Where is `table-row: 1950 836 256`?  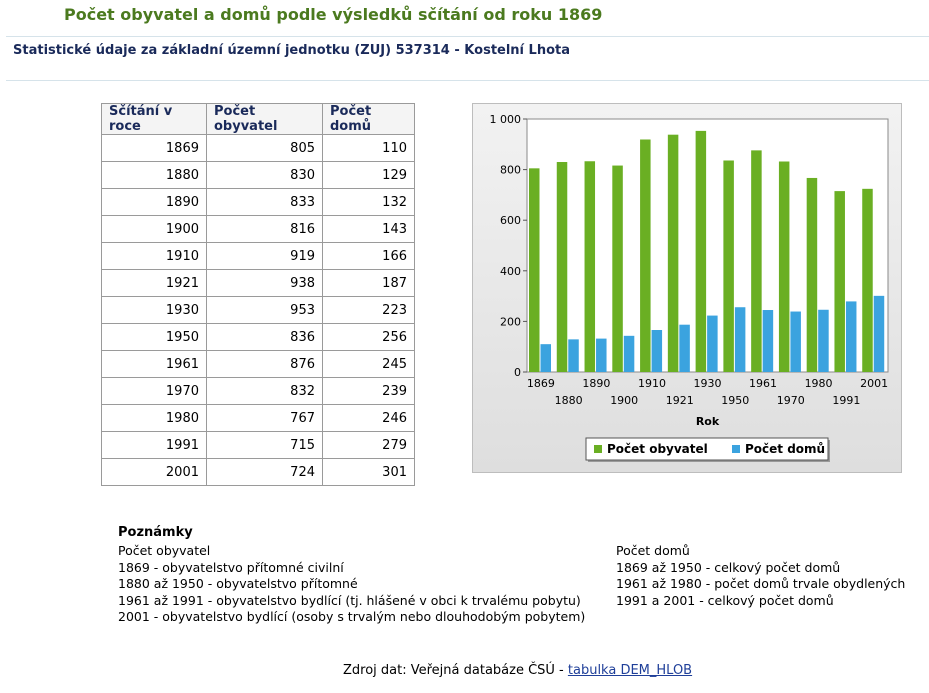
table-row: 1950 836 256 is located at coordinates (258, 337).